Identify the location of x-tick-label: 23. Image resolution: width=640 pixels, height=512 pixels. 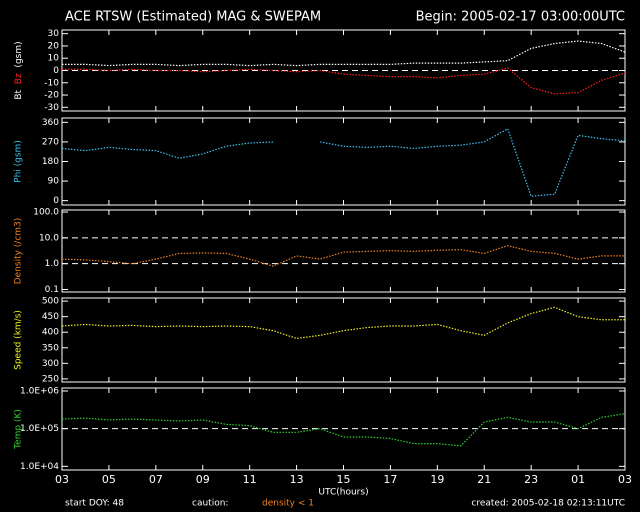
(531, 479).